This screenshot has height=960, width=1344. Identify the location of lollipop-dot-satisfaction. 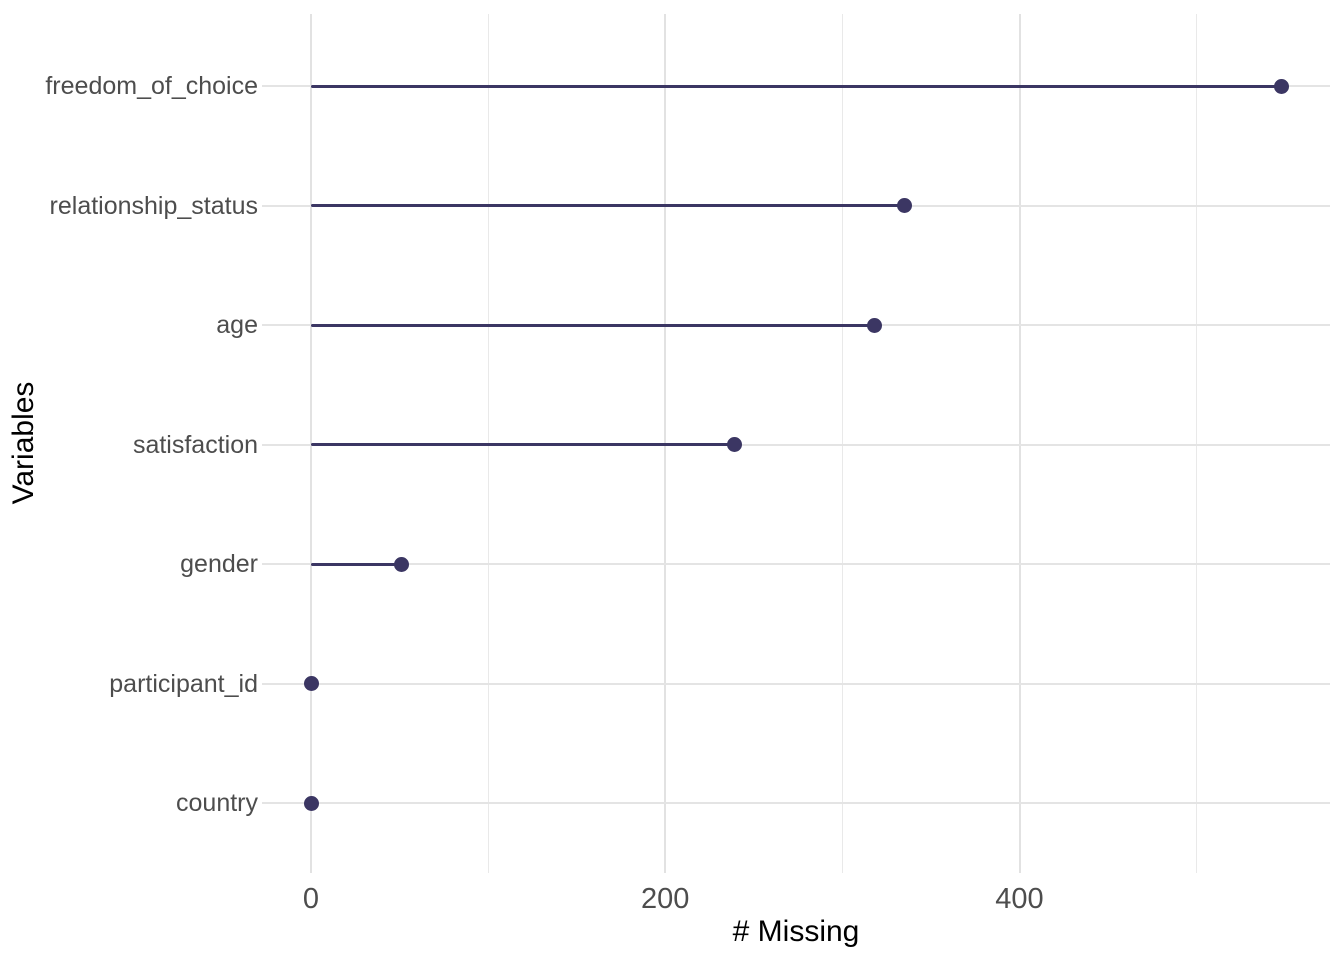
(734, 444).